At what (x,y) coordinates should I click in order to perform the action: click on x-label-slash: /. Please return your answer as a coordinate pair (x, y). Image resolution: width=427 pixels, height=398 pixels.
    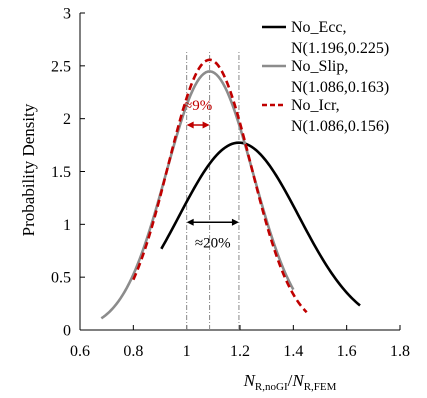
    Looking at the image, I should click on (290, 380).